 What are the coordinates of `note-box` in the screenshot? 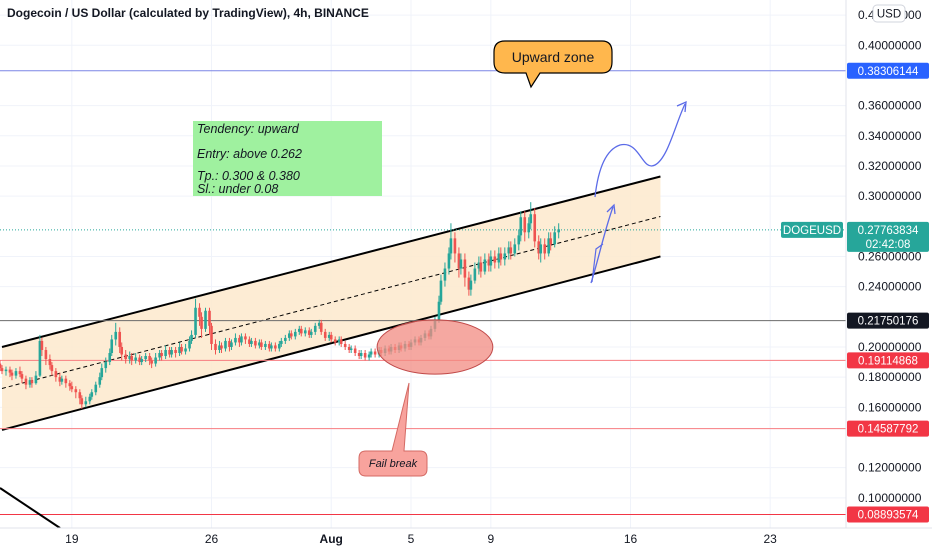 It's located at (287, 158).